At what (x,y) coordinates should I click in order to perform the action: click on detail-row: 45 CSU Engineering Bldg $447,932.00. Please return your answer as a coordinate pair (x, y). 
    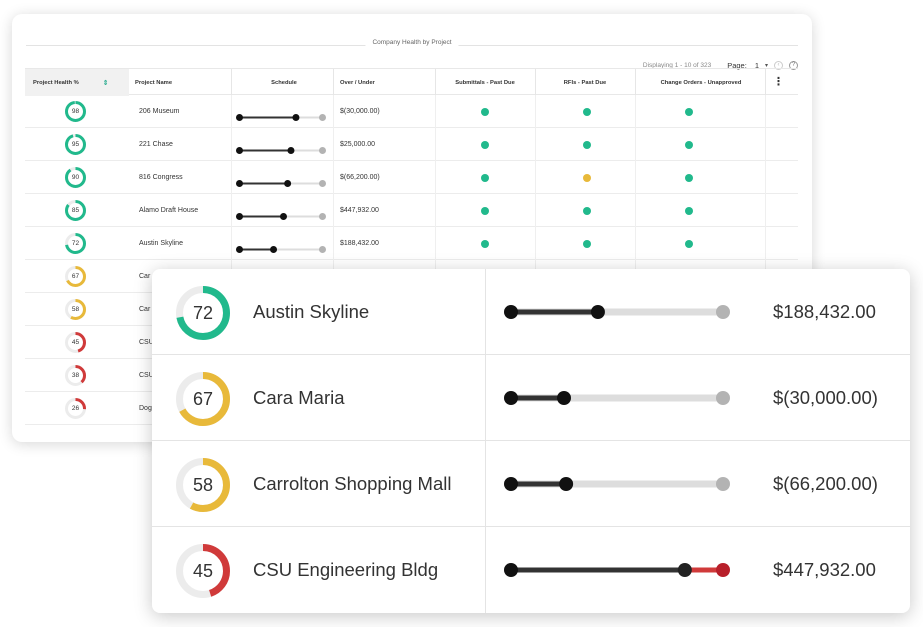
    Looking at the image, I should click on (531, 570).